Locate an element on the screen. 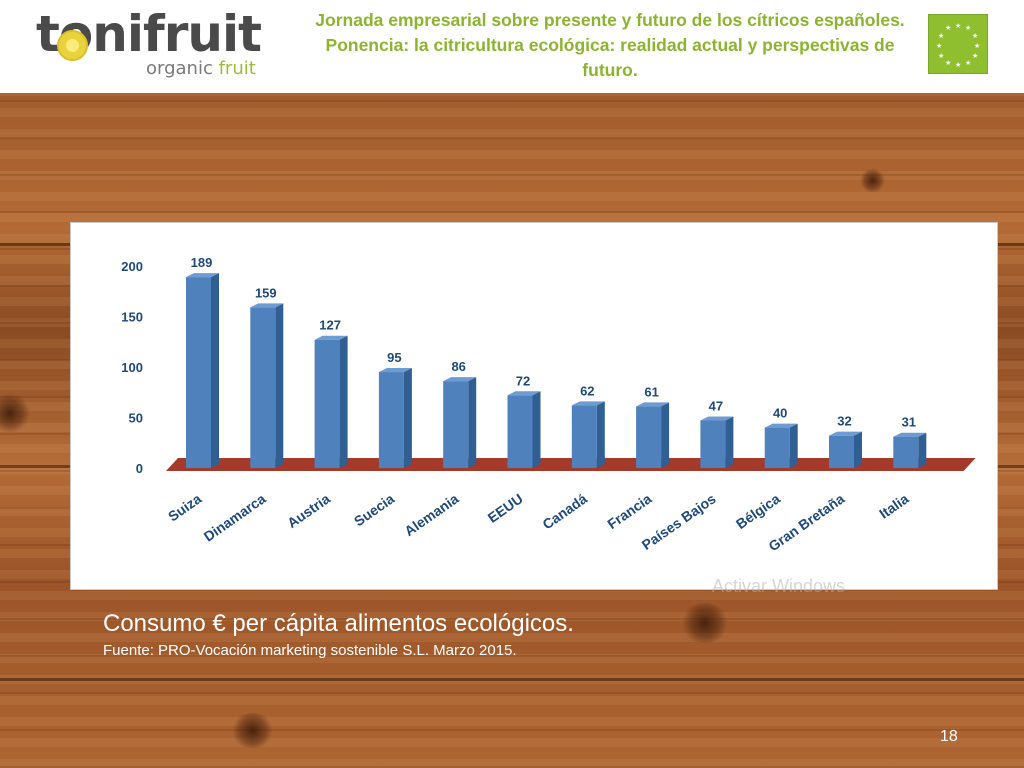 The height and width of the screenshot is (768, 1024). data-label: 32 is located at coordinates (844, 421).